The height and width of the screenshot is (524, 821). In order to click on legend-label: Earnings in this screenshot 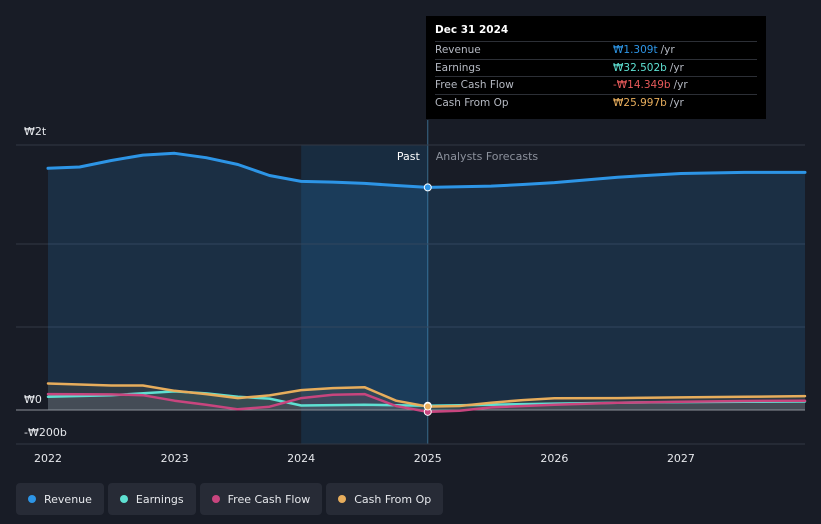, I will do `click(159, 499)`.